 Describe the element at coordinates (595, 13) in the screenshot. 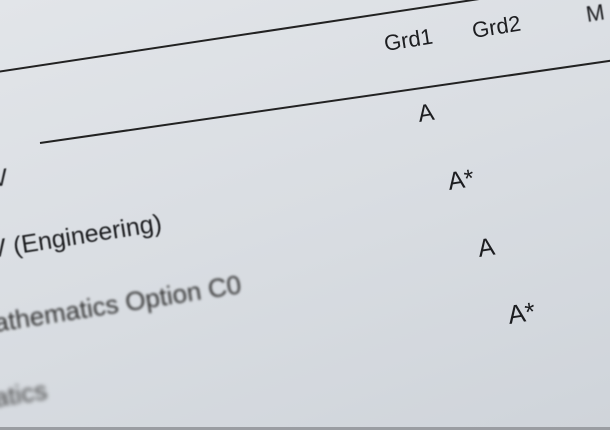

I see `column-header-m: M` at that location.